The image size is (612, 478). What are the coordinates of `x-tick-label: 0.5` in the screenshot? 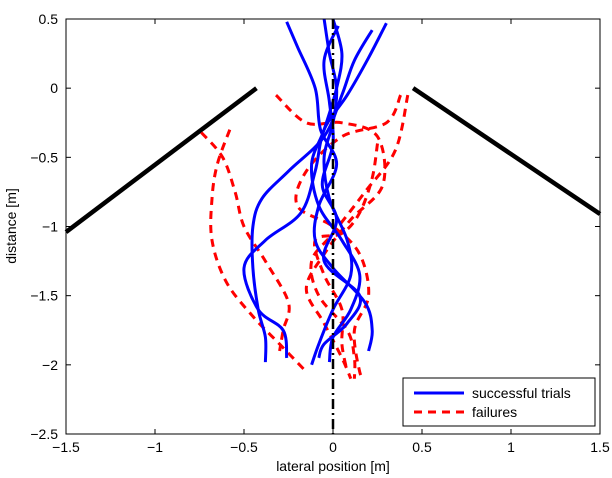 It's located at (422, 447).